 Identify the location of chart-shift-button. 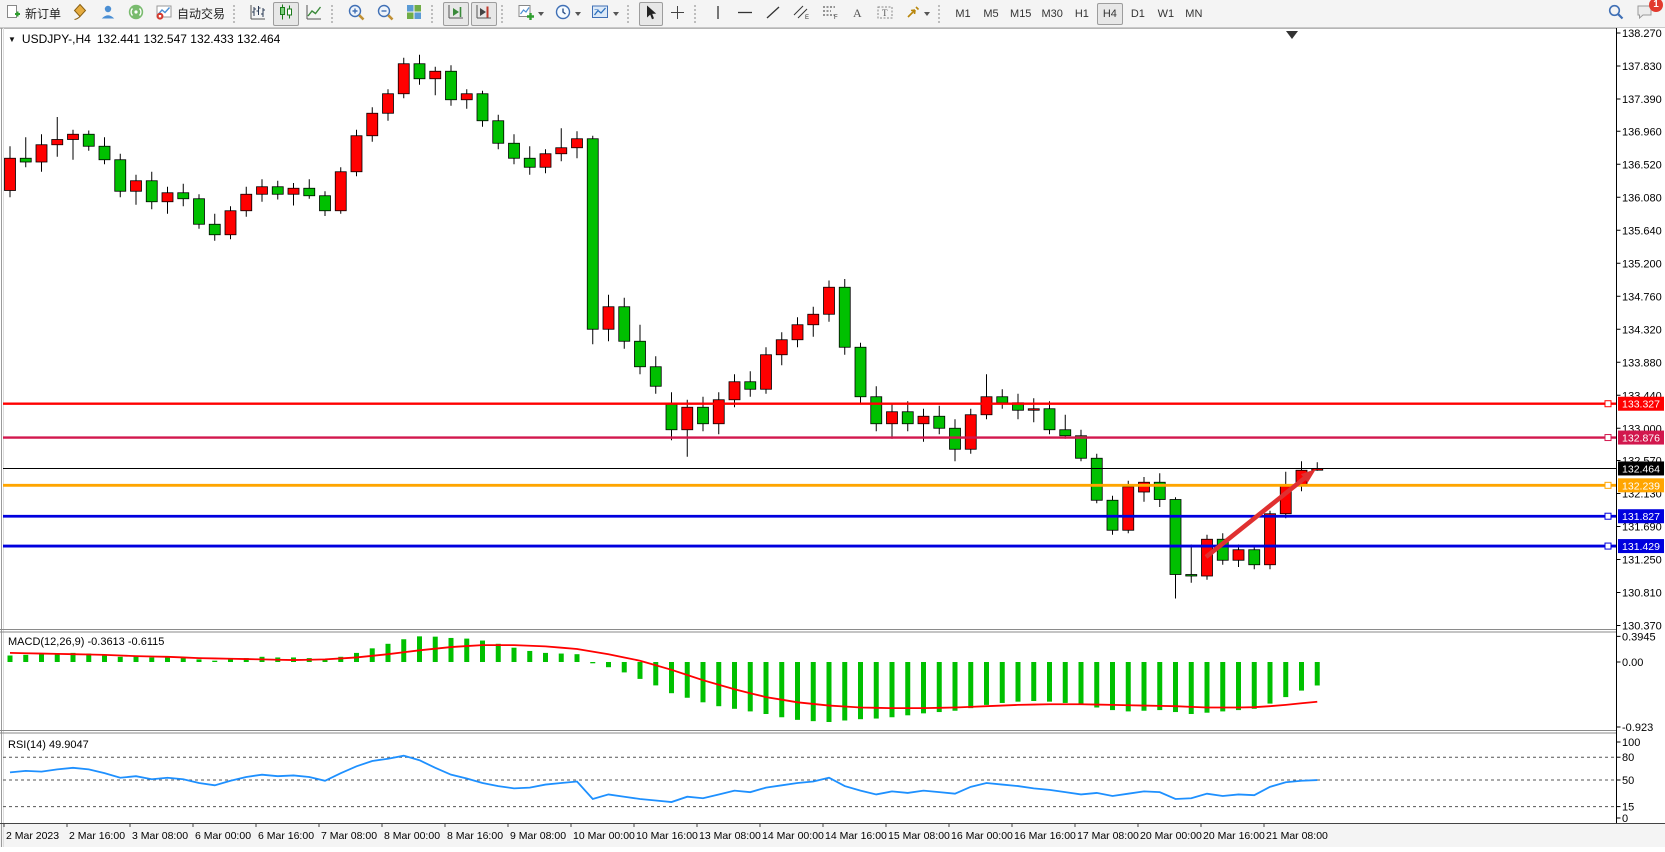
(484, 14).